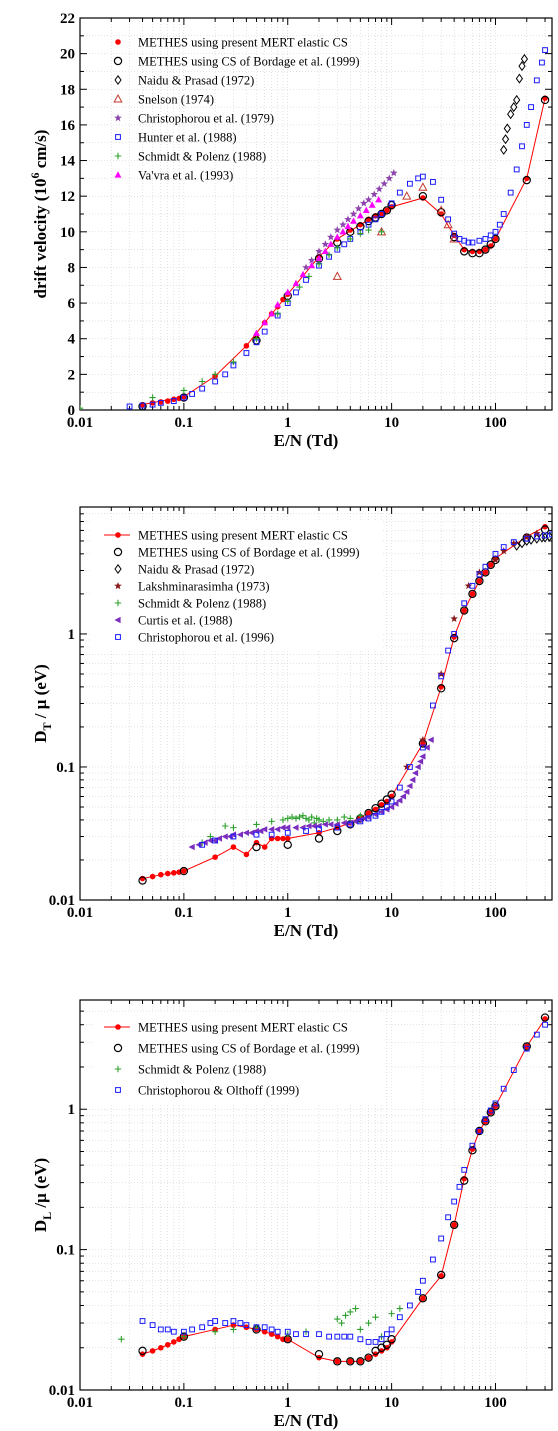  I want to click on y-tick-label: 0, so click(72, 411).